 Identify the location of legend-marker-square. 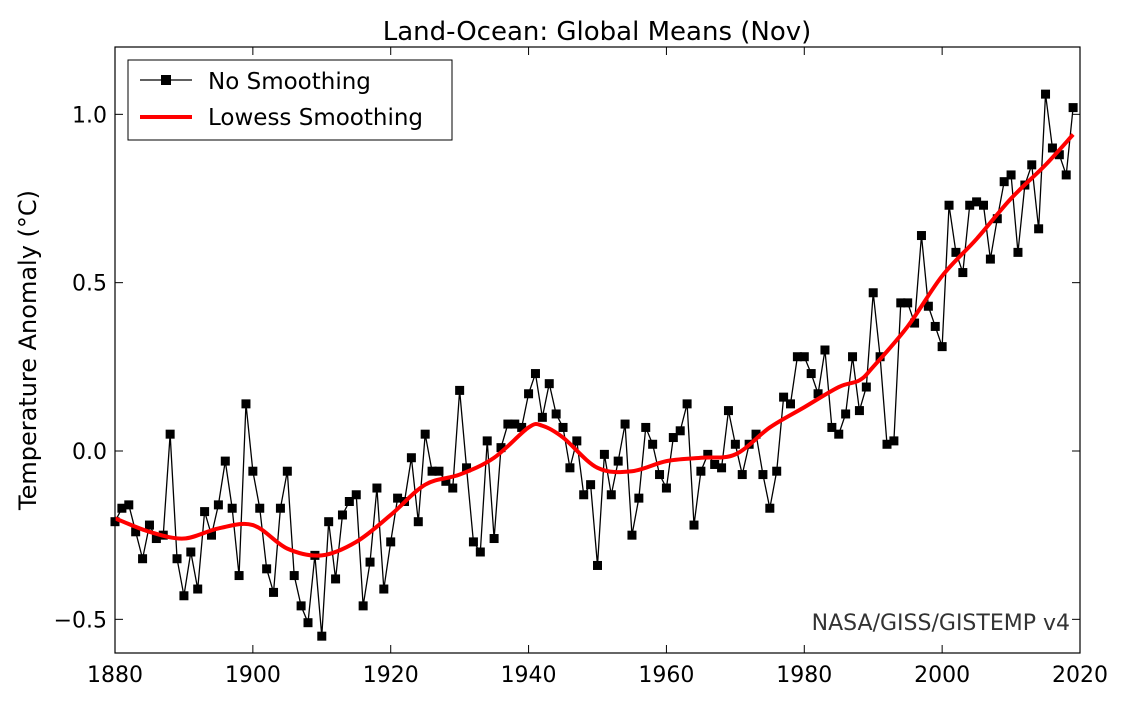
(166, 80).